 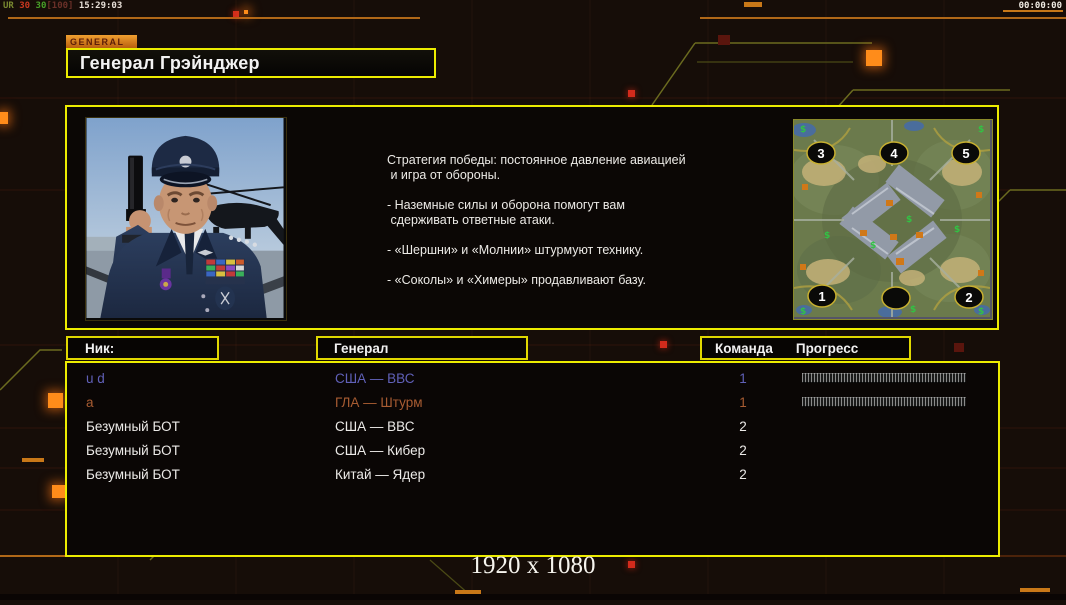 I want to click on map-preview-image: $ $ $ $ $ $ $ $ $ 3 4 5 1 2, so click(x=891, y=219).